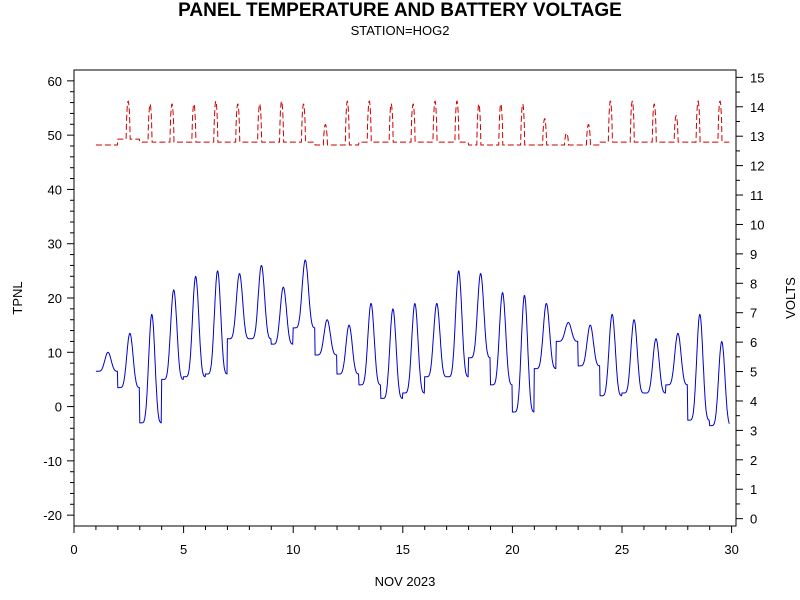 This screenshot has width=800, height=600. What do you see at coordinates (753, 254) in the screenshot?
I see `y-right-tick-label: 9` at bounding box center [753, 254].